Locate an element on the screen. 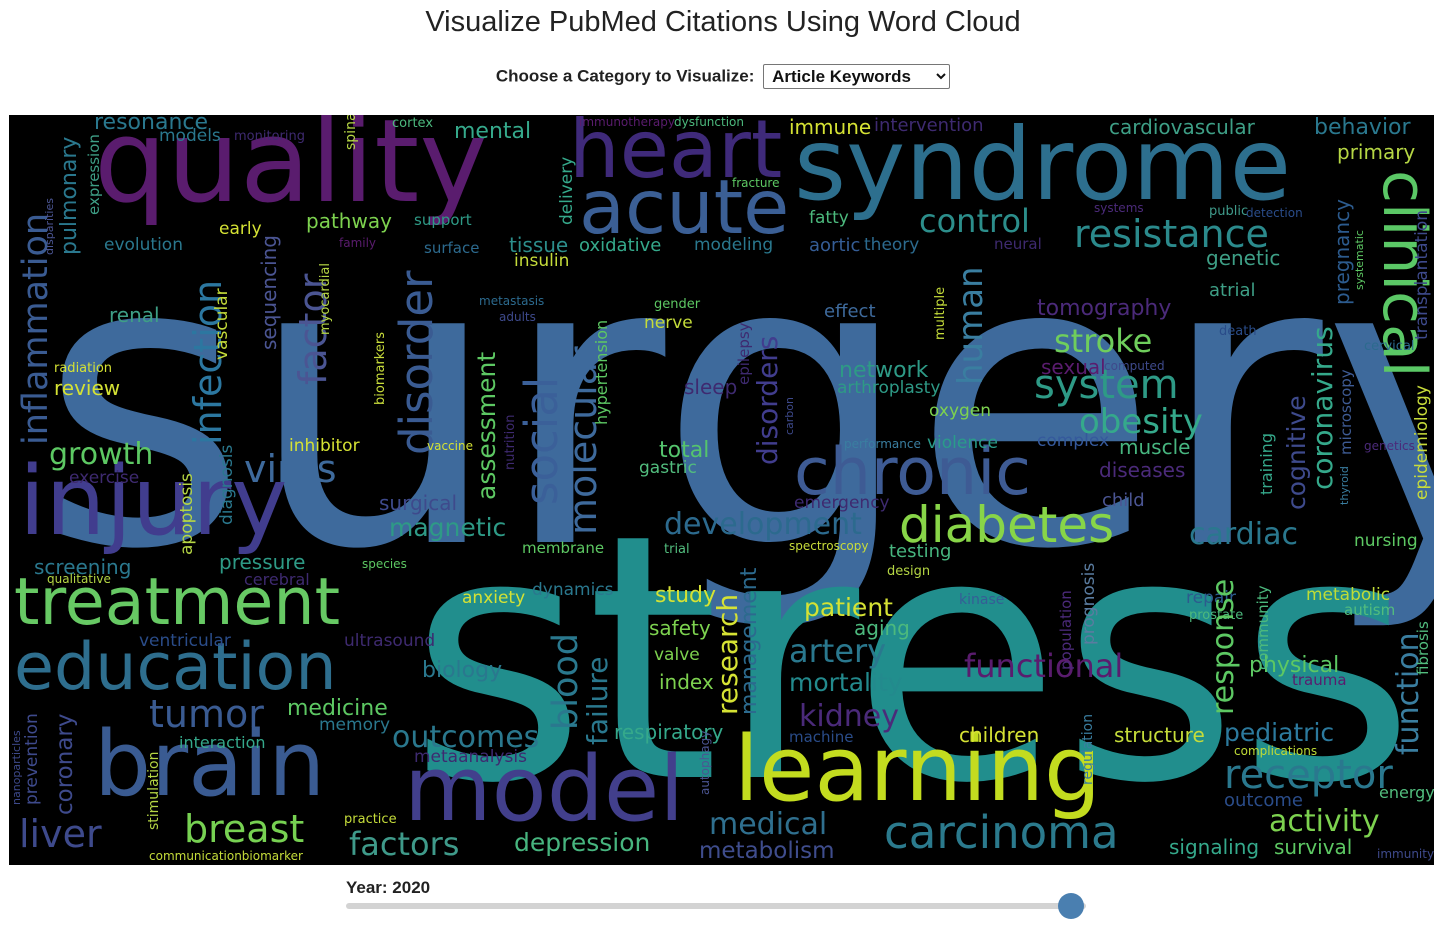 This screenshot has width=1446, height=927. word-cardiac: cardiac is located at coordinates (1243, 534).